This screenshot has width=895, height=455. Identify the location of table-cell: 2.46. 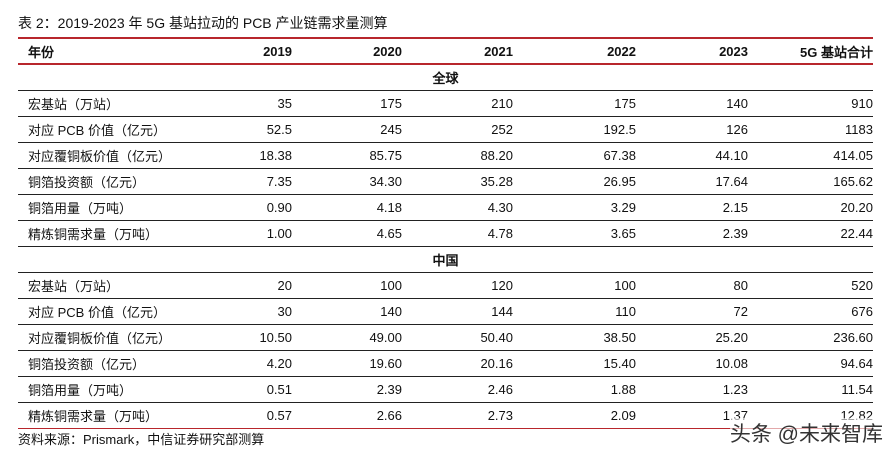
(457, 389).